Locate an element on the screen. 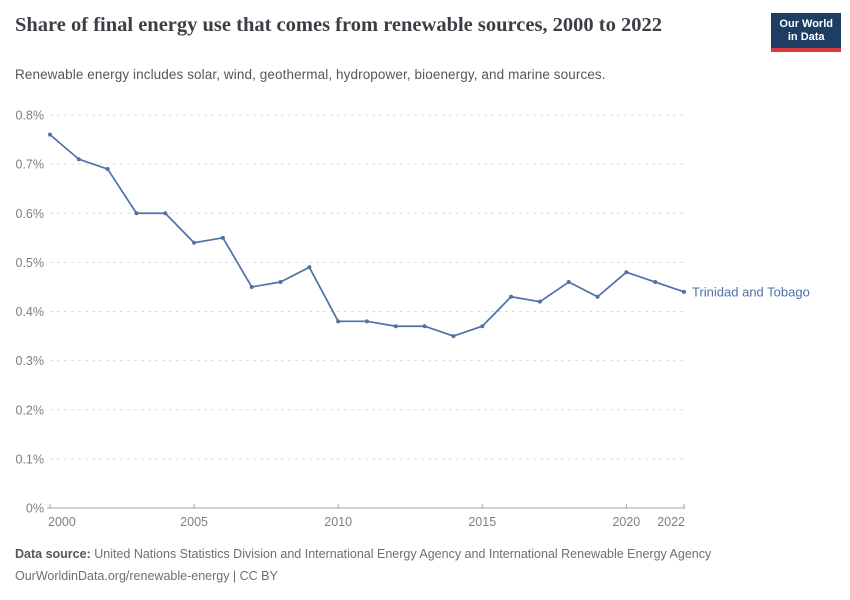 The image size is (850, 600). owid-logo-line1: Our World is located at coordinates (806, 24).